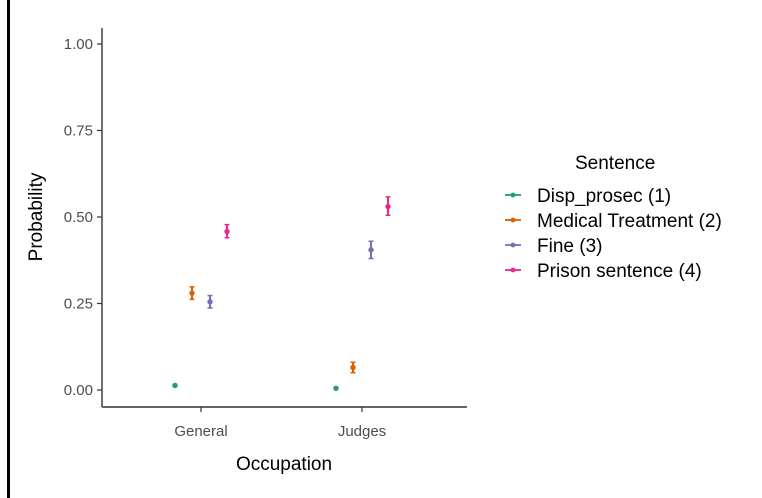  I want to click on y-tick-label: 0.00, so click(78, 390).